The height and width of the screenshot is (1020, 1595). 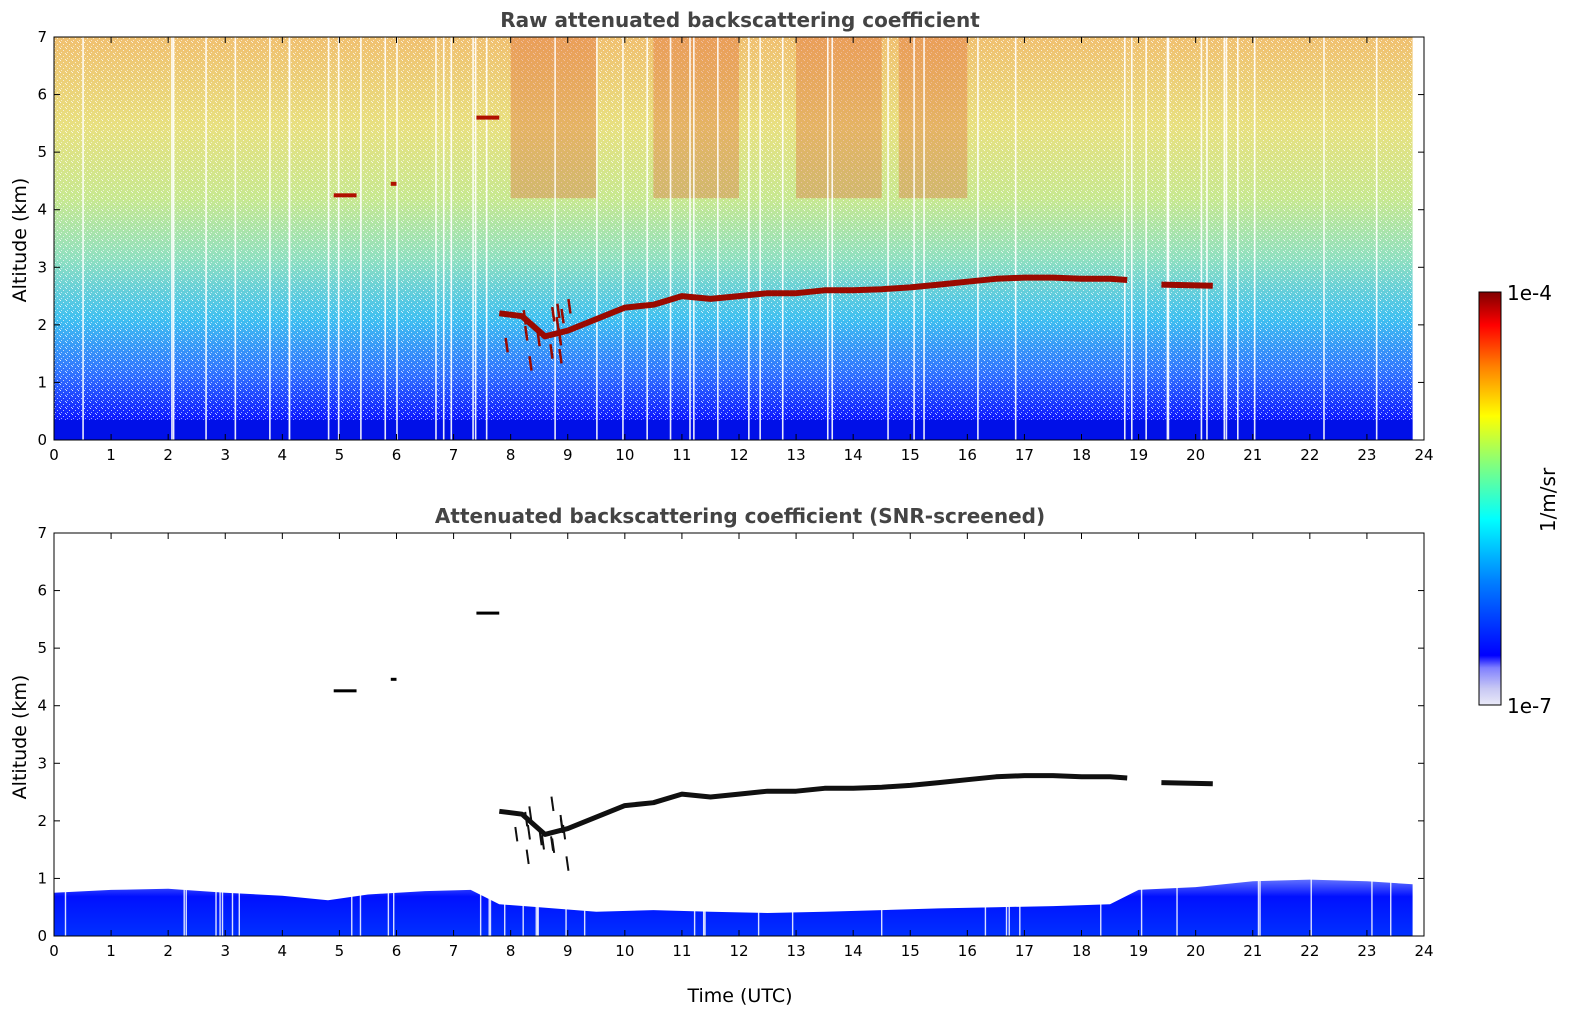 What do you see at coordinates (20, 737) in the screenshot?
I see `screened-y-axis-label: Altitude (km)` at bounding box center [20, 737].